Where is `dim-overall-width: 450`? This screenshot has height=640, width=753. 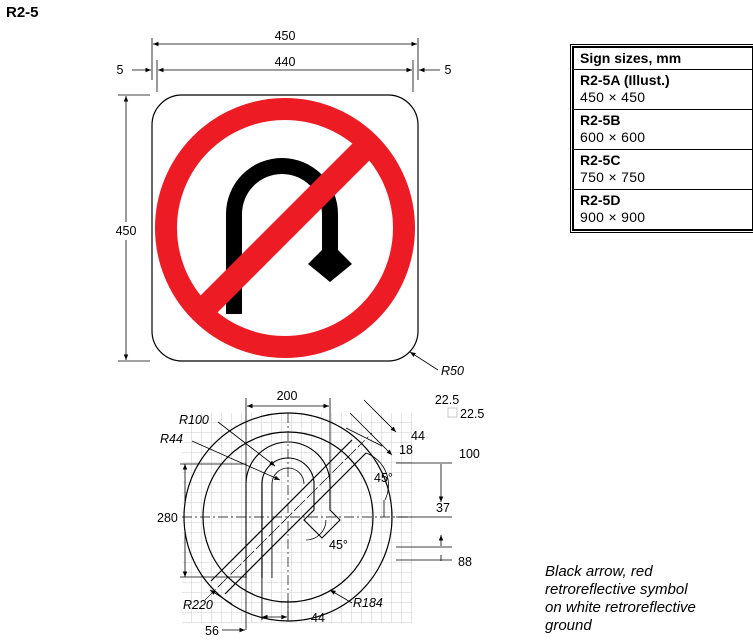 dim-overall-width: 450 is located at coordinates (285, 36).